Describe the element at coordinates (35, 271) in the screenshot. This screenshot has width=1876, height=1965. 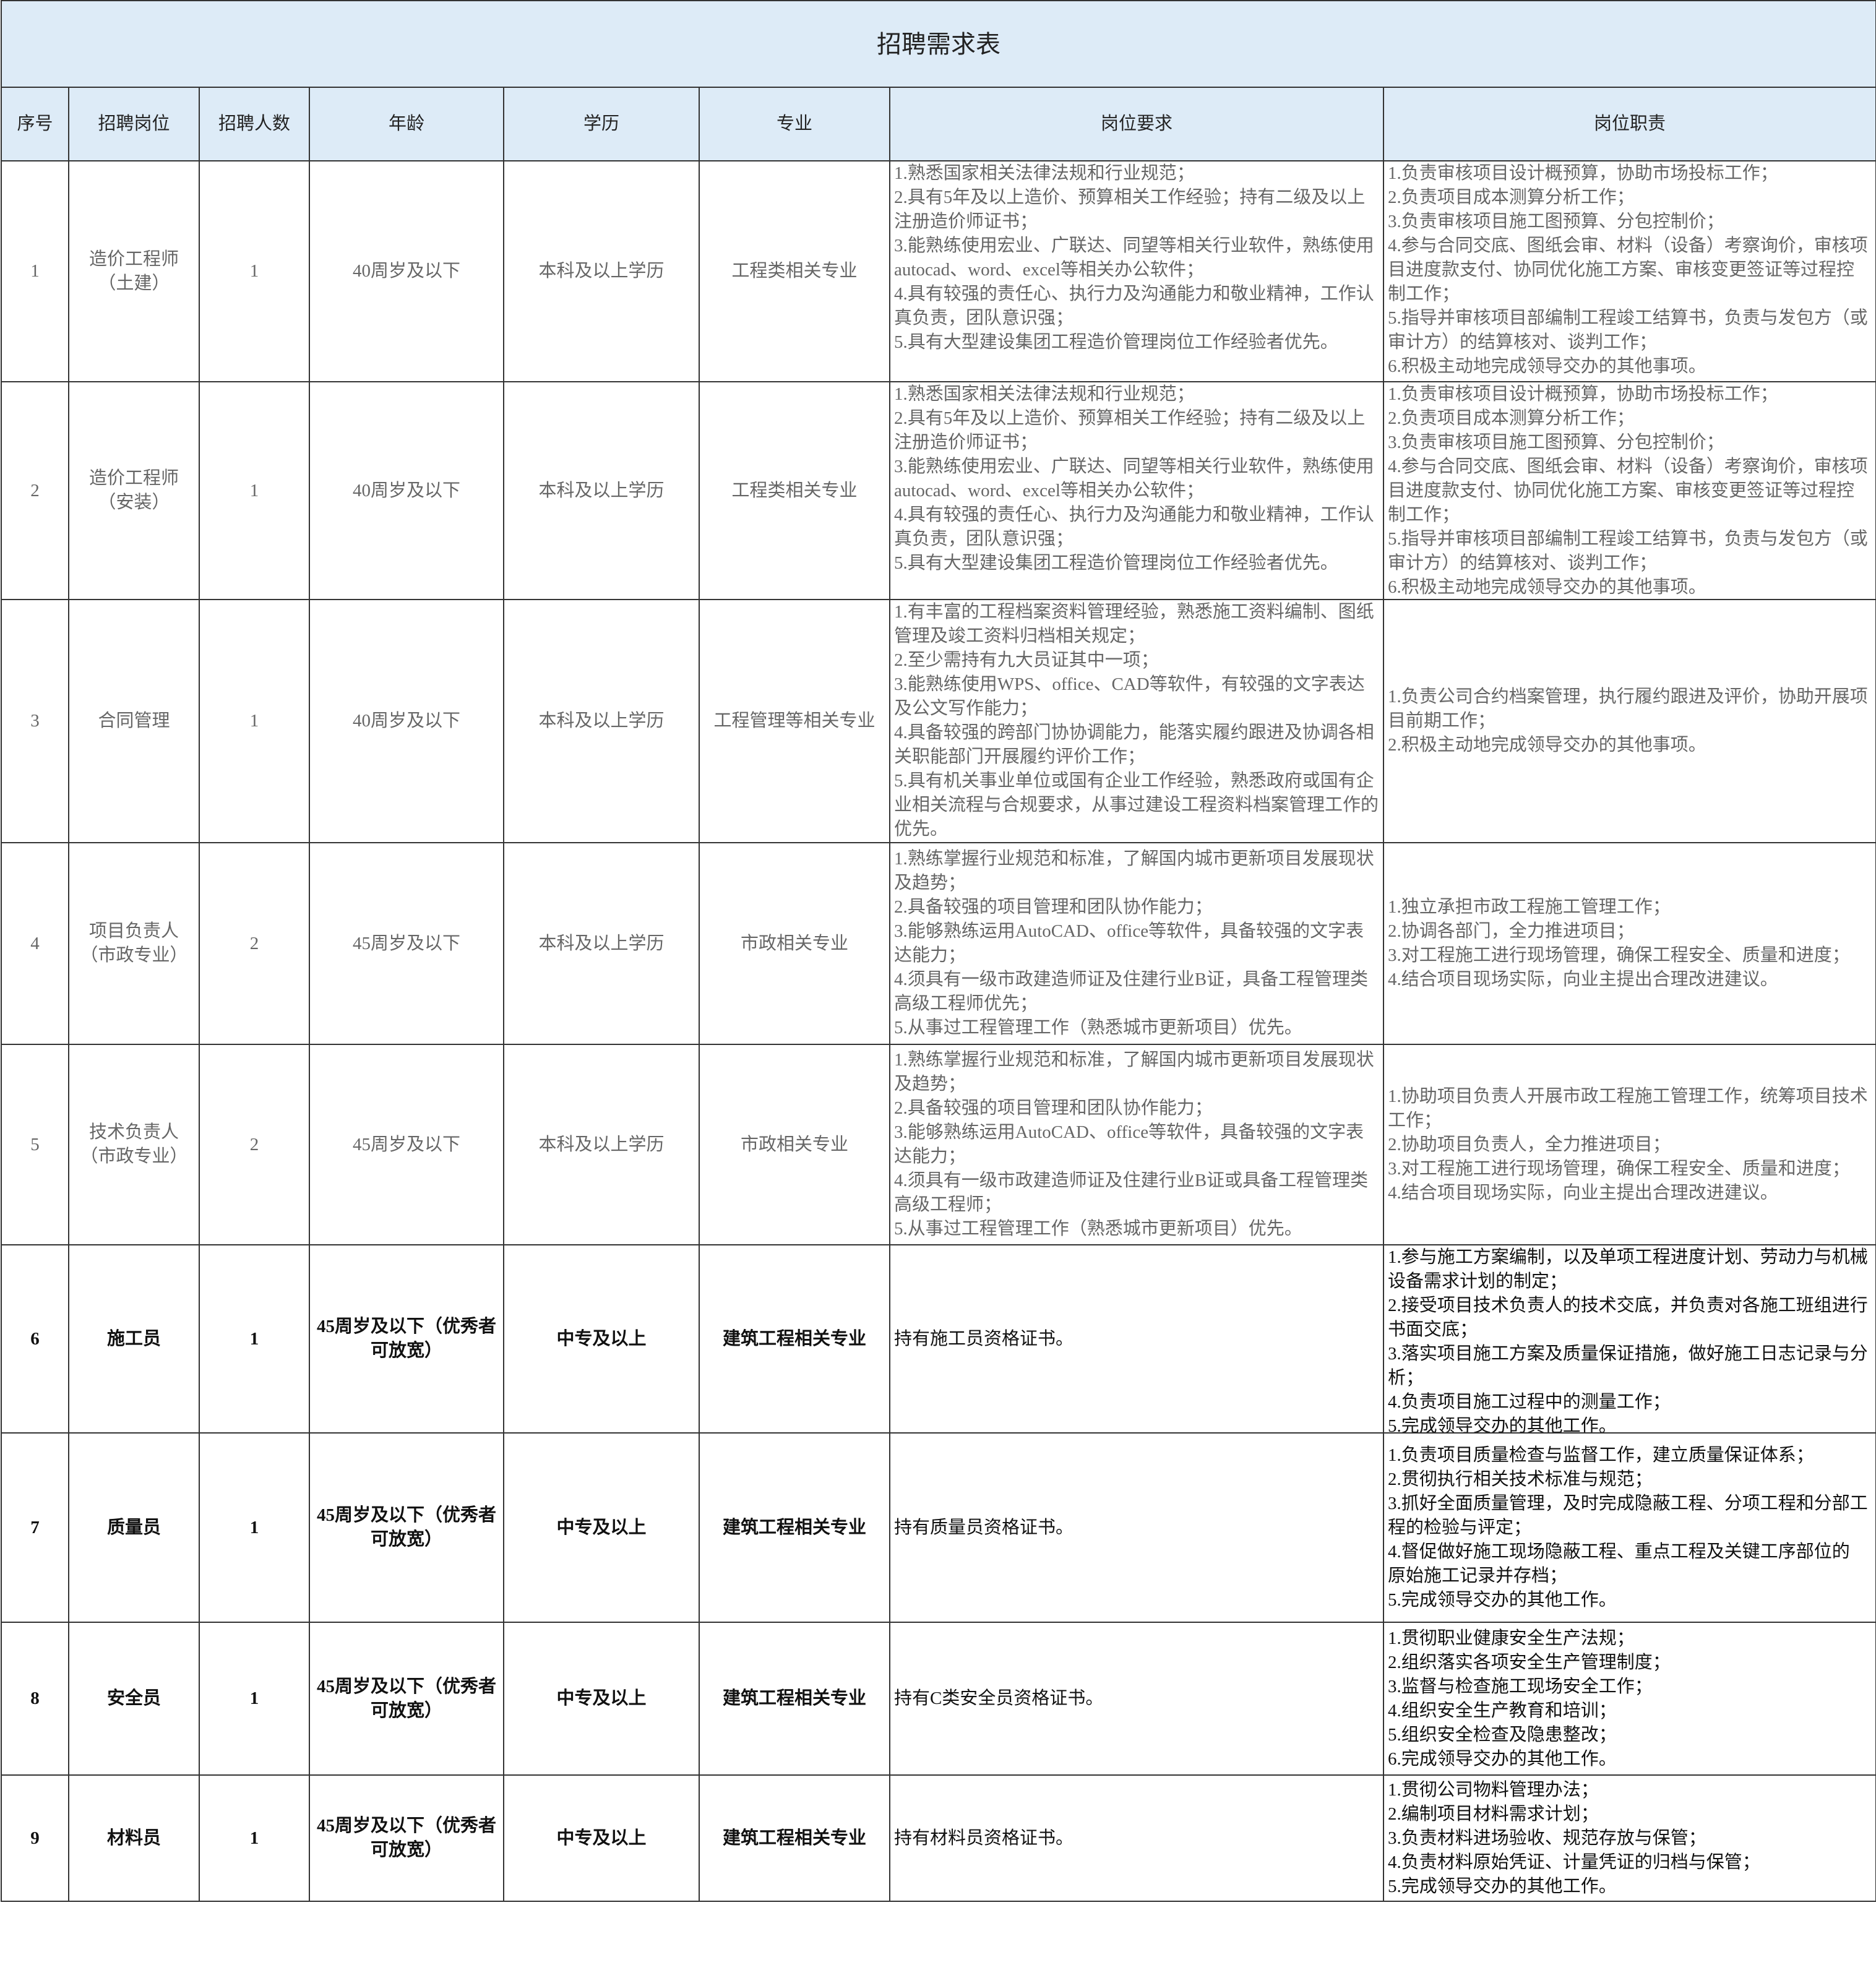
I see `cell-no: 1` at that location.